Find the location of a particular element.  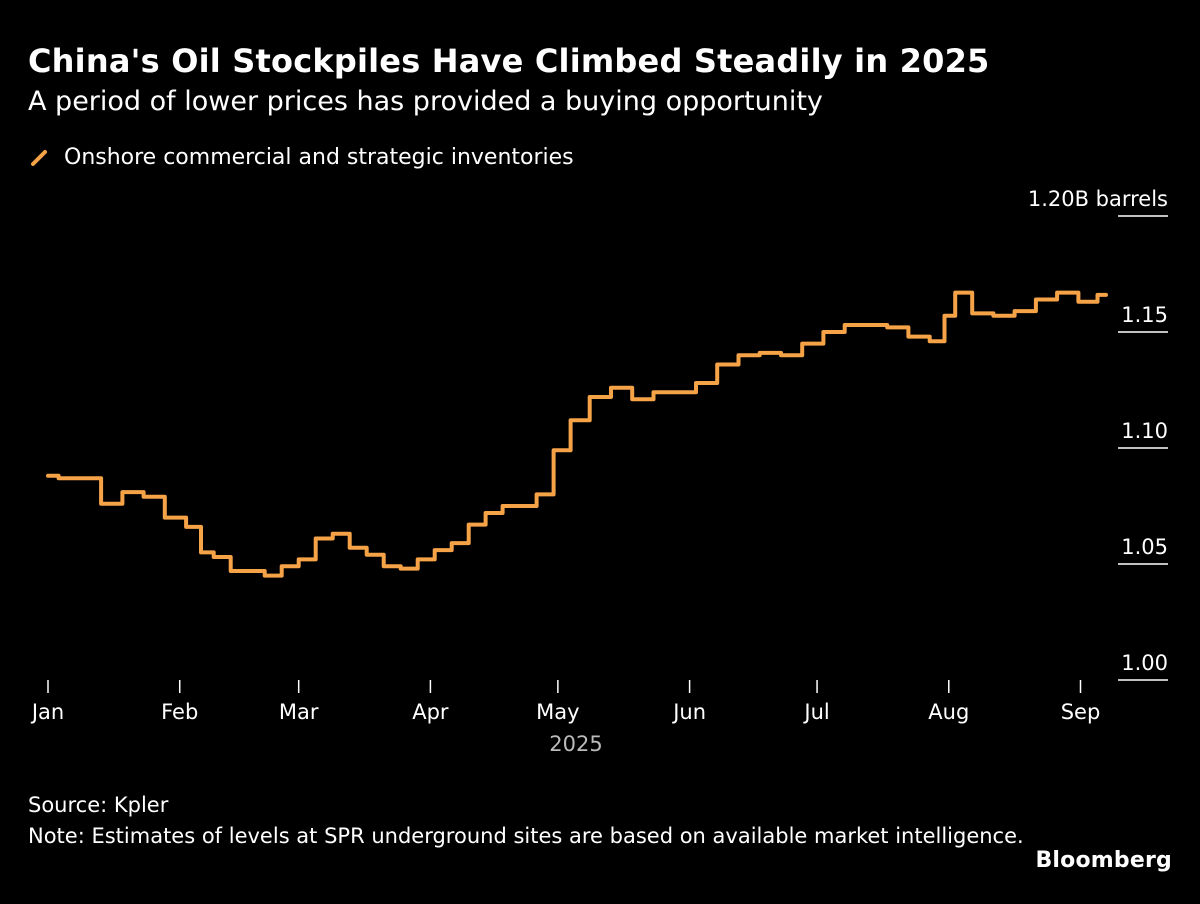

x-tick-label: Sep is located at coordinates (1081, 712).